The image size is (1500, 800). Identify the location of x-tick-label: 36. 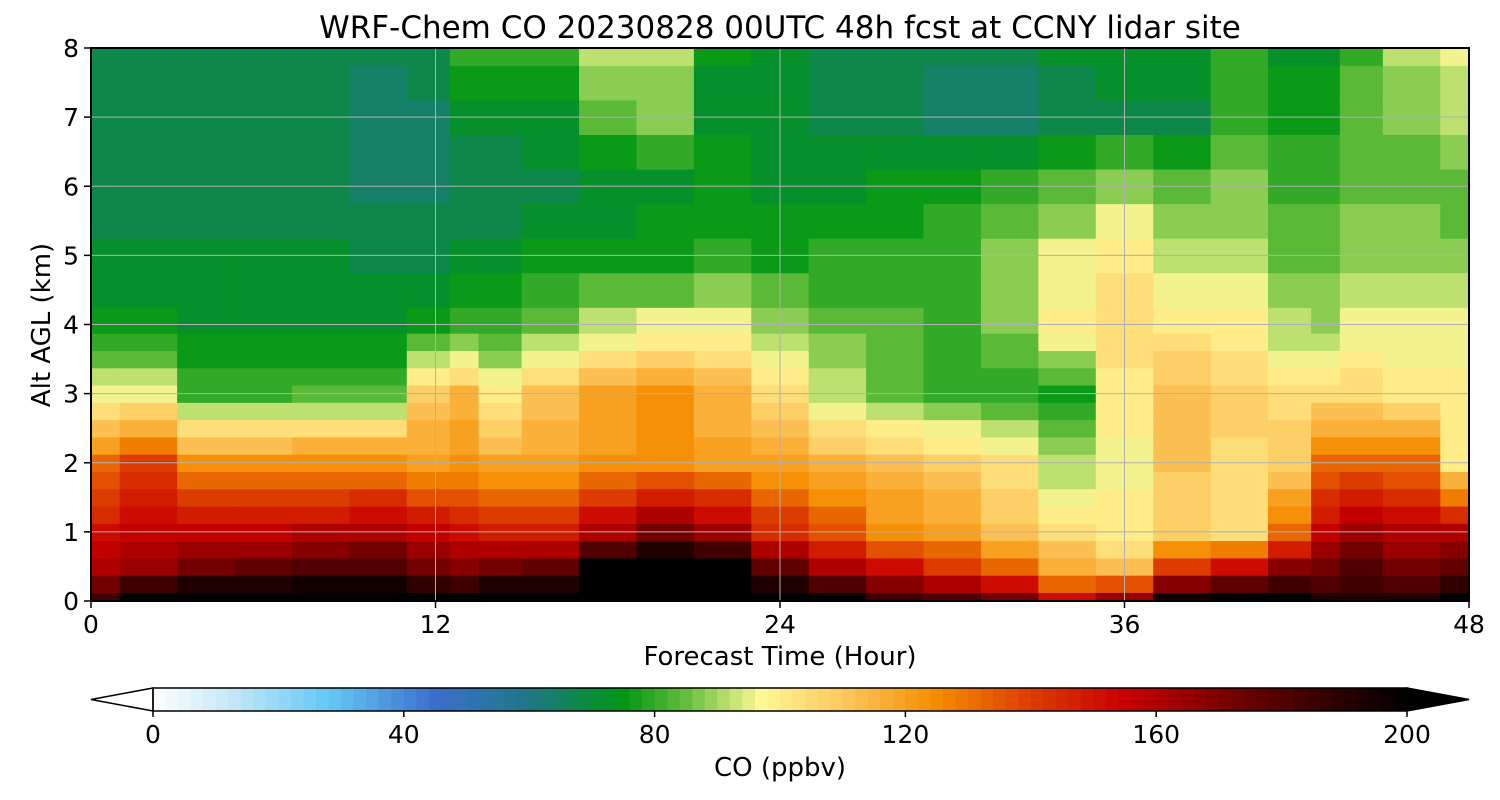
(1125, 624).